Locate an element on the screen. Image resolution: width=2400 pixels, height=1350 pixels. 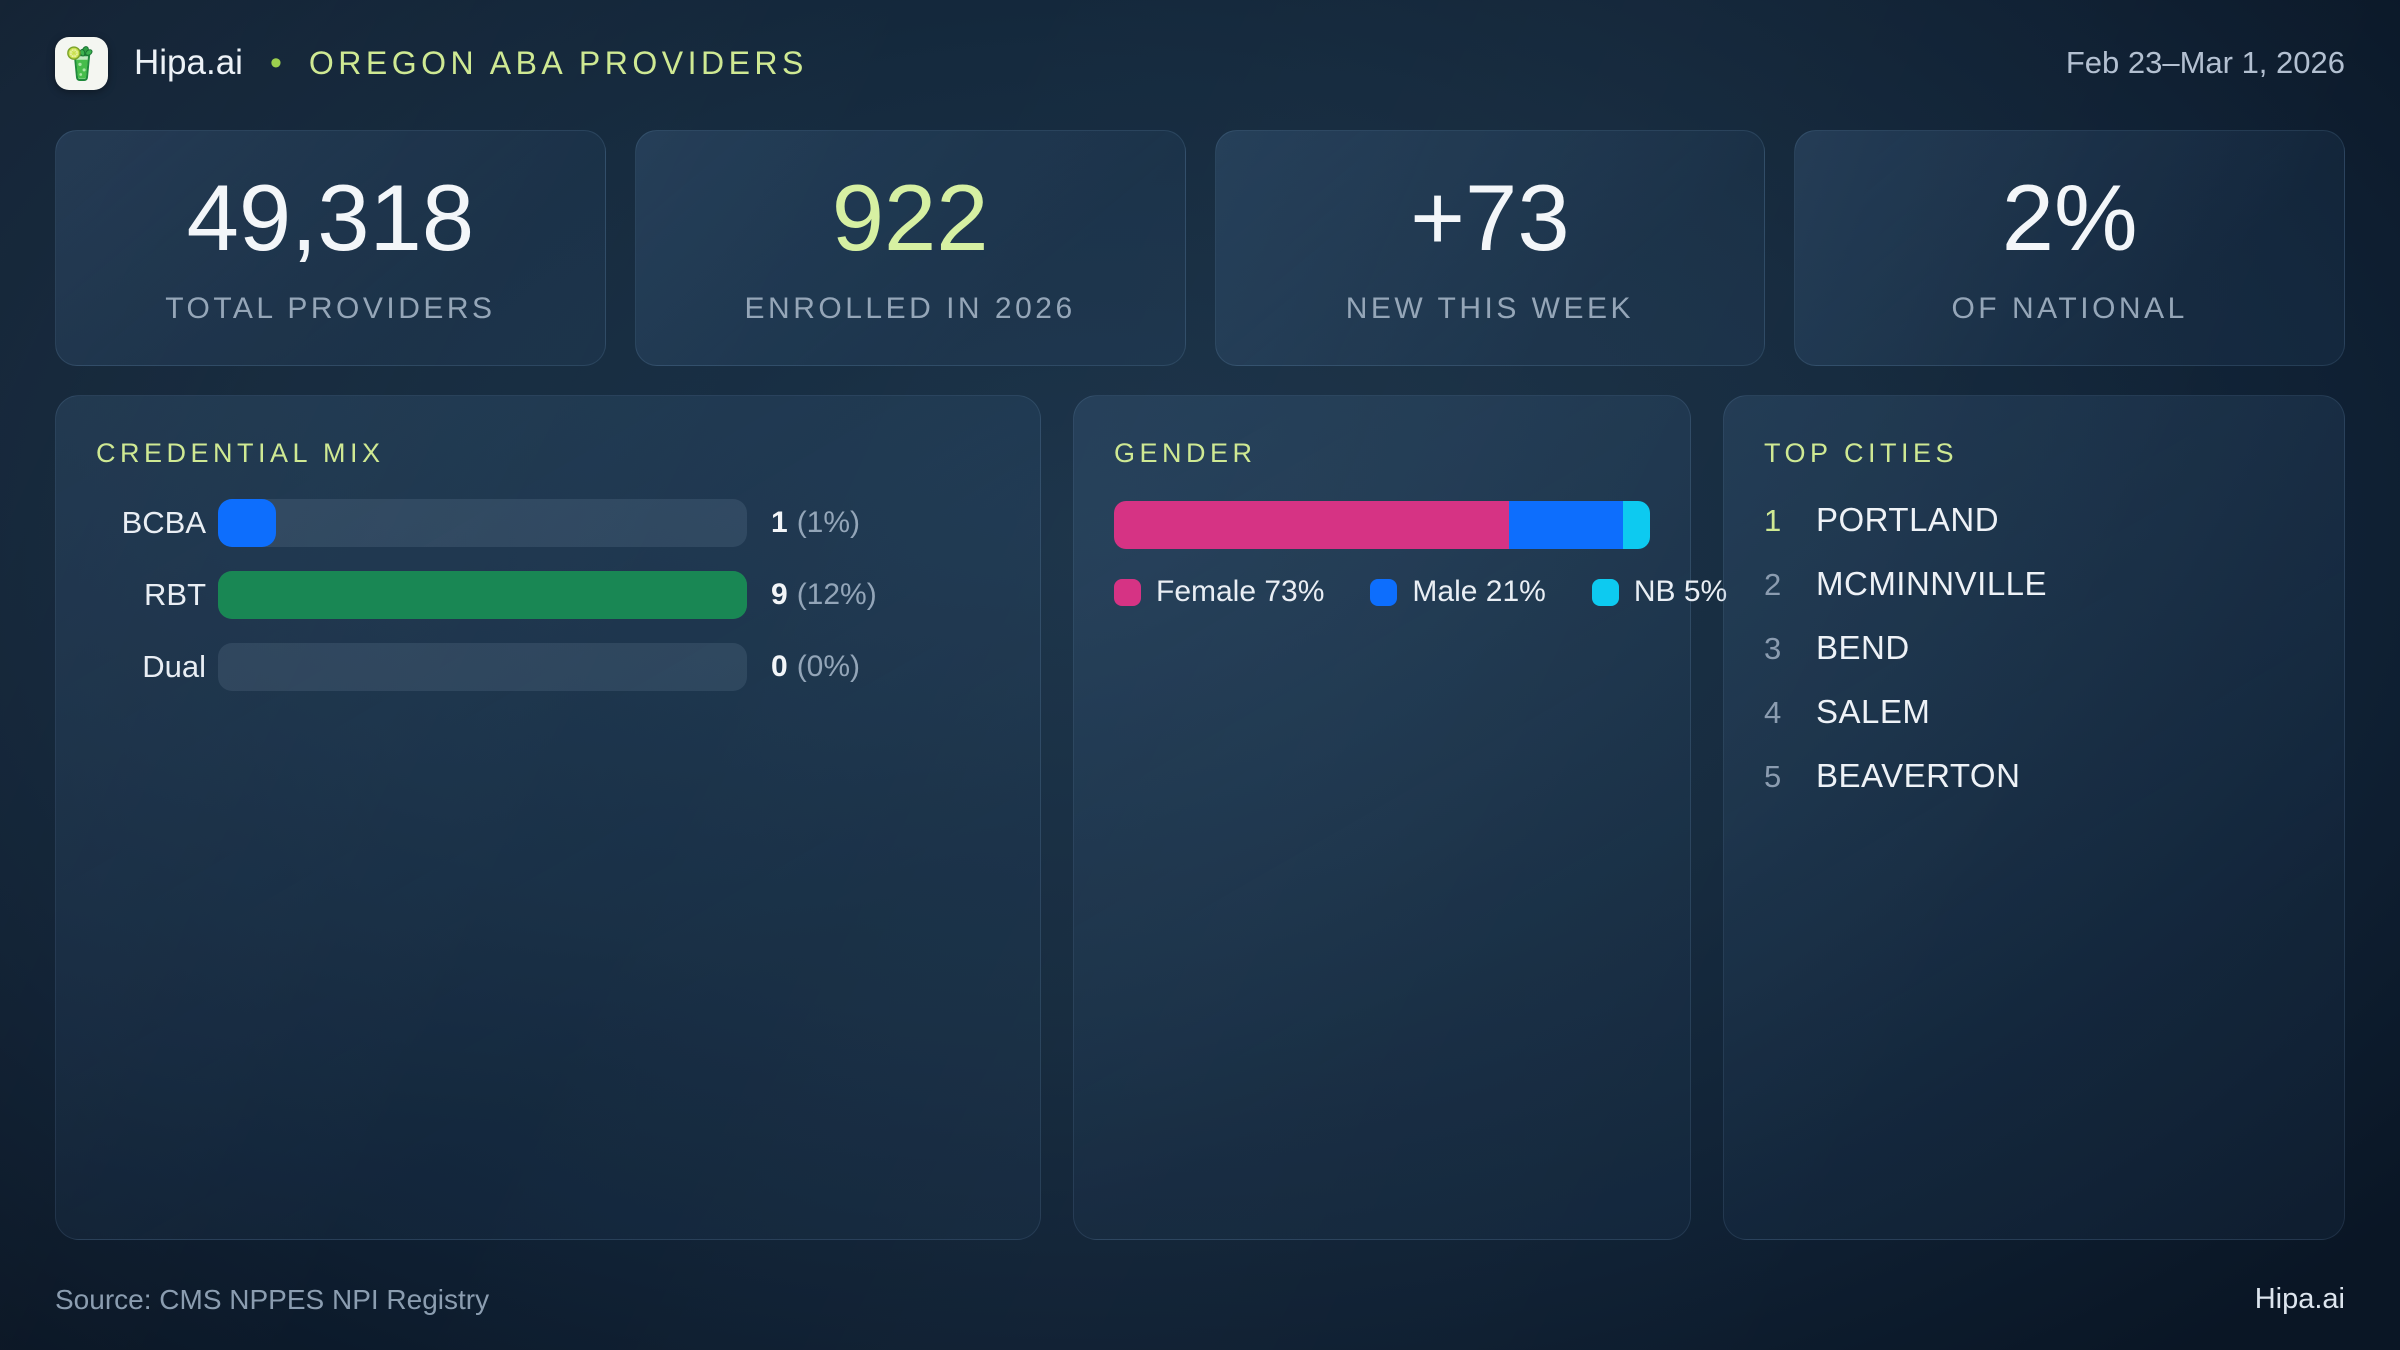
list-item: 4 SALEM is located at coordinates (2034, 711).